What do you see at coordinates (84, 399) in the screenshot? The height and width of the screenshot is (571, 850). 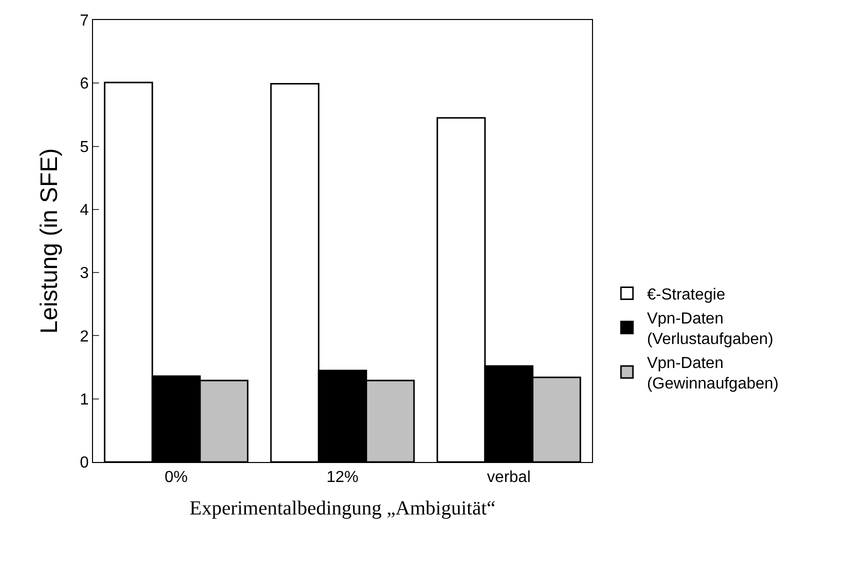 I see `y-tick-label: 1` at bounding box center [84, 399].